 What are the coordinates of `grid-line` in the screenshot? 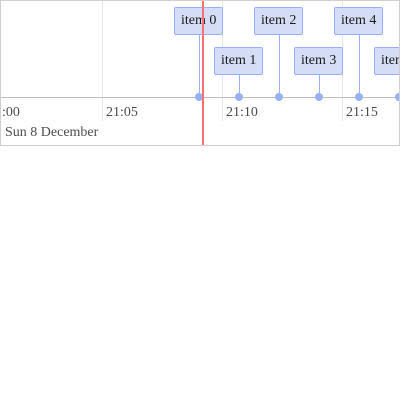 It's located at (102, 61).